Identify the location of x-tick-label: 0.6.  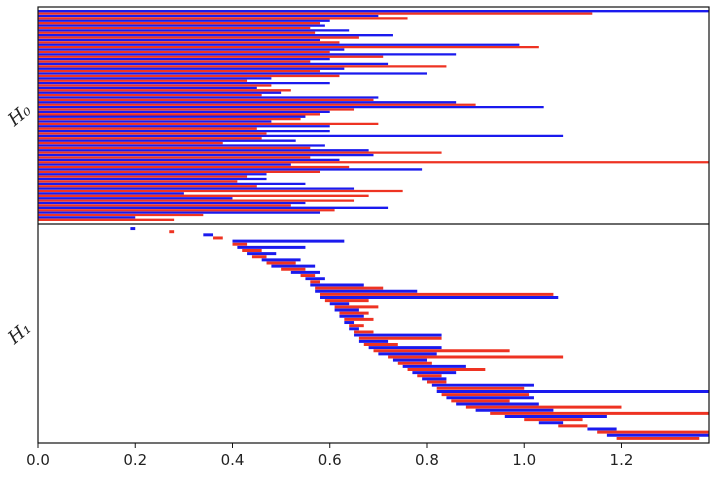
(330, 460).